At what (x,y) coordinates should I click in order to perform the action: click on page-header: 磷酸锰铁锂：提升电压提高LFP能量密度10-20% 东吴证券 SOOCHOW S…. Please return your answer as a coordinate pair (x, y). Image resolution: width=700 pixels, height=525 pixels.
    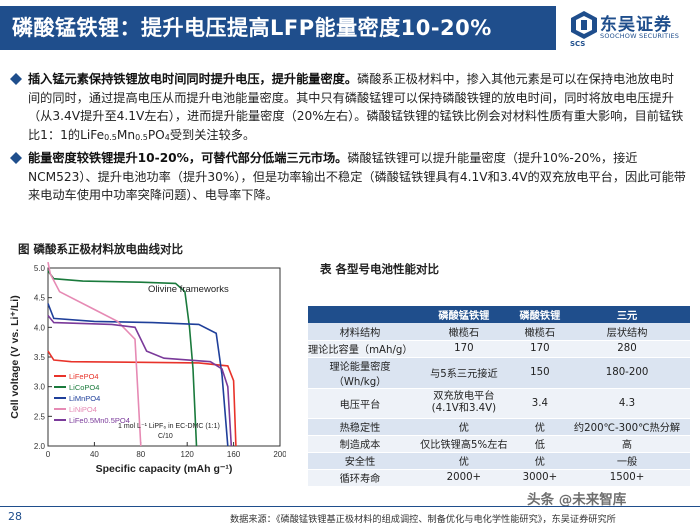
    Looking at the image, I should click on (350, 29).